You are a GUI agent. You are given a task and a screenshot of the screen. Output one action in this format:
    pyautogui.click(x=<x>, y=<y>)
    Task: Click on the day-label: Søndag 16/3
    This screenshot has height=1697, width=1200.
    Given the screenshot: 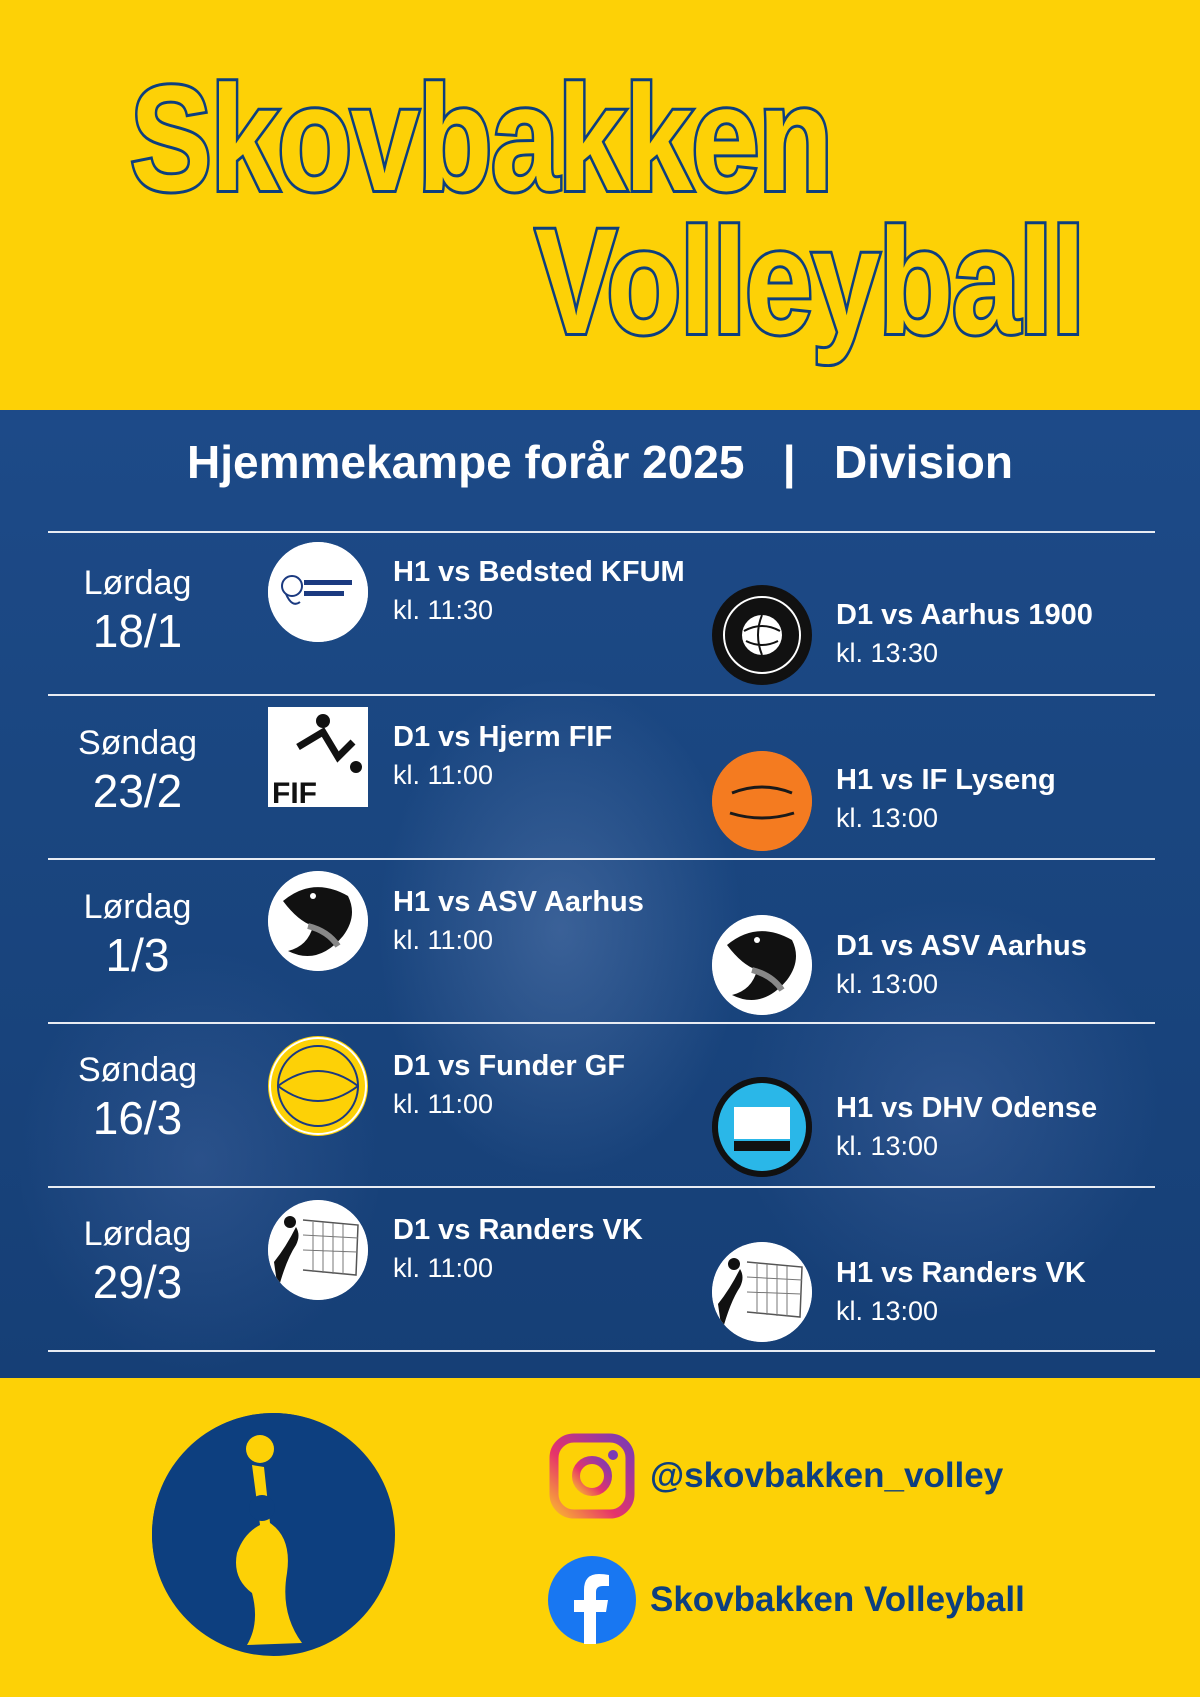 What is the action you would take?
    pyautogui.click(x=137, y=1098)
    